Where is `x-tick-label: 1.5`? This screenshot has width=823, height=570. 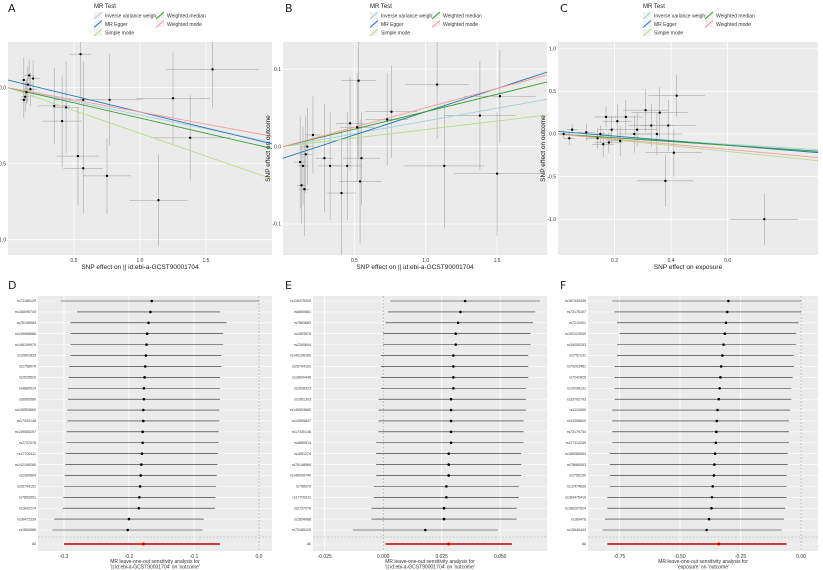
x-tick-label: 1.5 is located at coordinates (497, 261).